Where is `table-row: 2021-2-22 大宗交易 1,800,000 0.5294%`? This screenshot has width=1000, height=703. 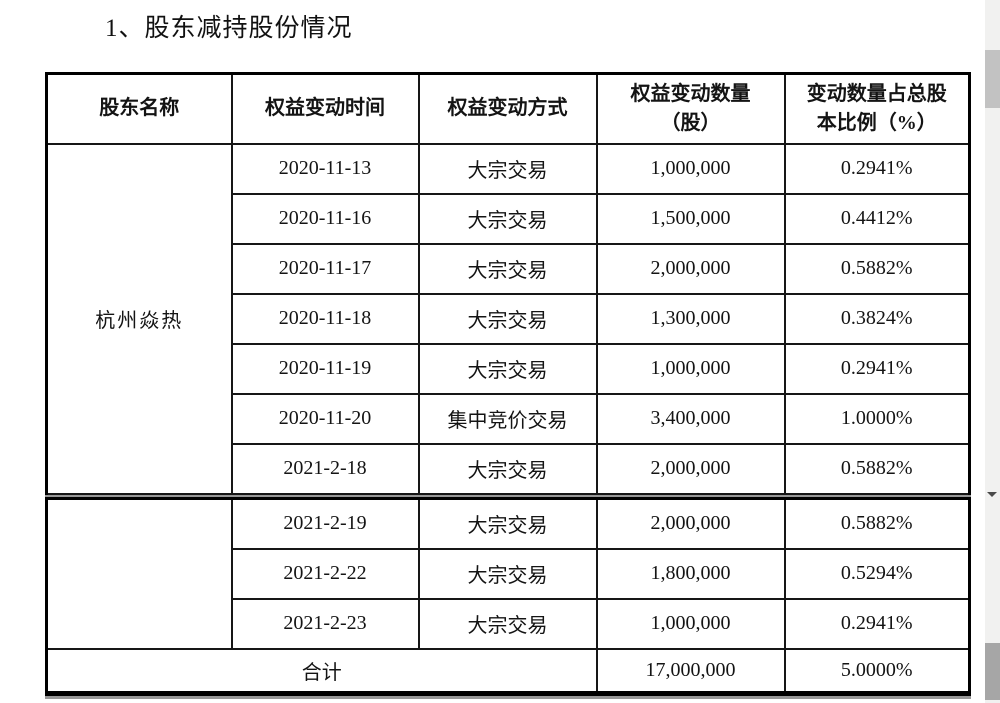 table-row: 2021-2-22 大宗交易 1,800,000 0.5294% is located at coordinates (509, 573).